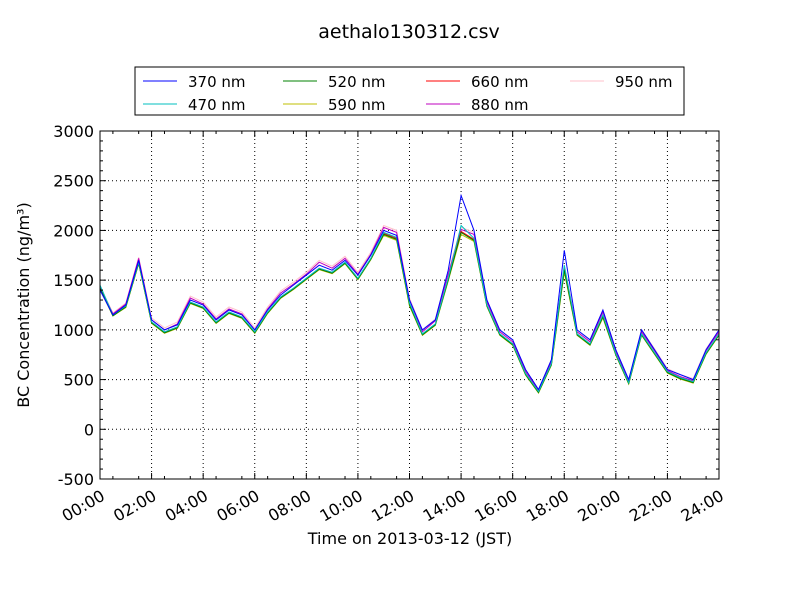  I want to click on x-tick-label: 18:00, so click(547, 506).